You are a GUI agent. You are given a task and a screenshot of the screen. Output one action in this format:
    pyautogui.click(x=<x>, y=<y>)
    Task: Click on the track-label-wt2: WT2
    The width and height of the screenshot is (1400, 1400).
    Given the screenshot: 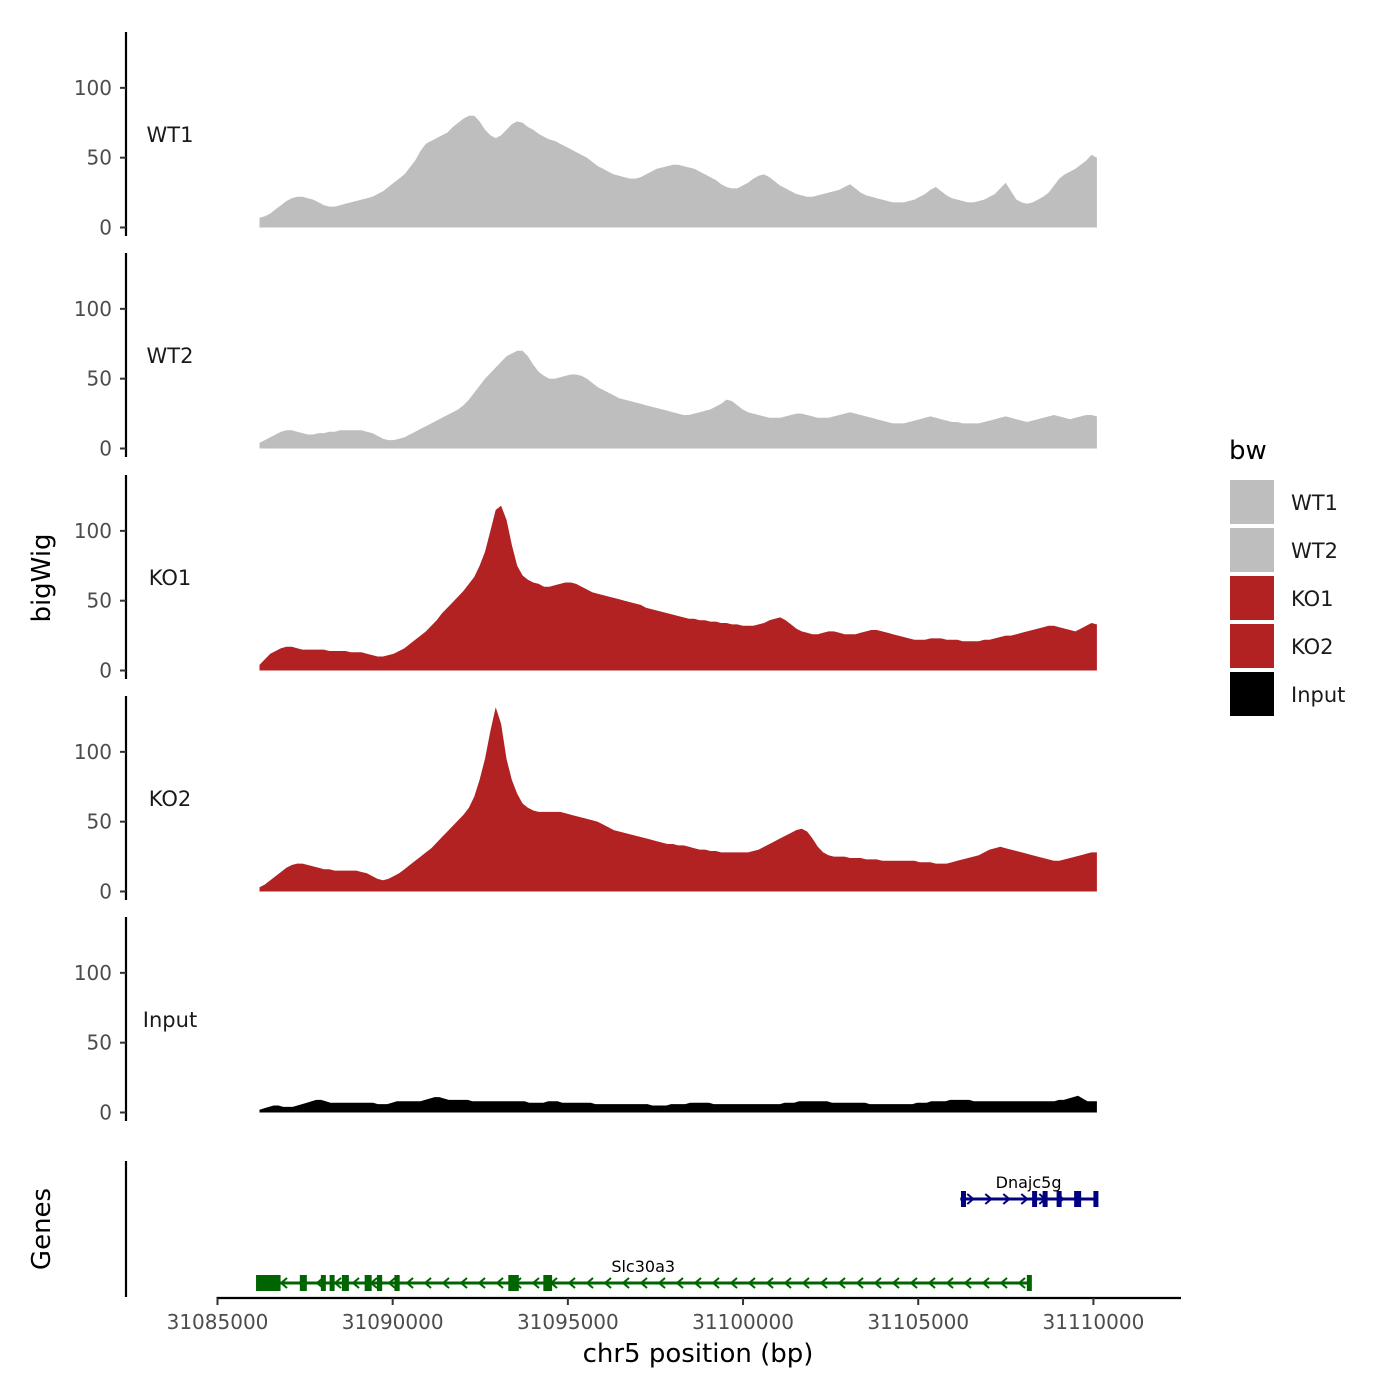 What is the action you would take?
    pyautogui.click(x=170, y=356)
    